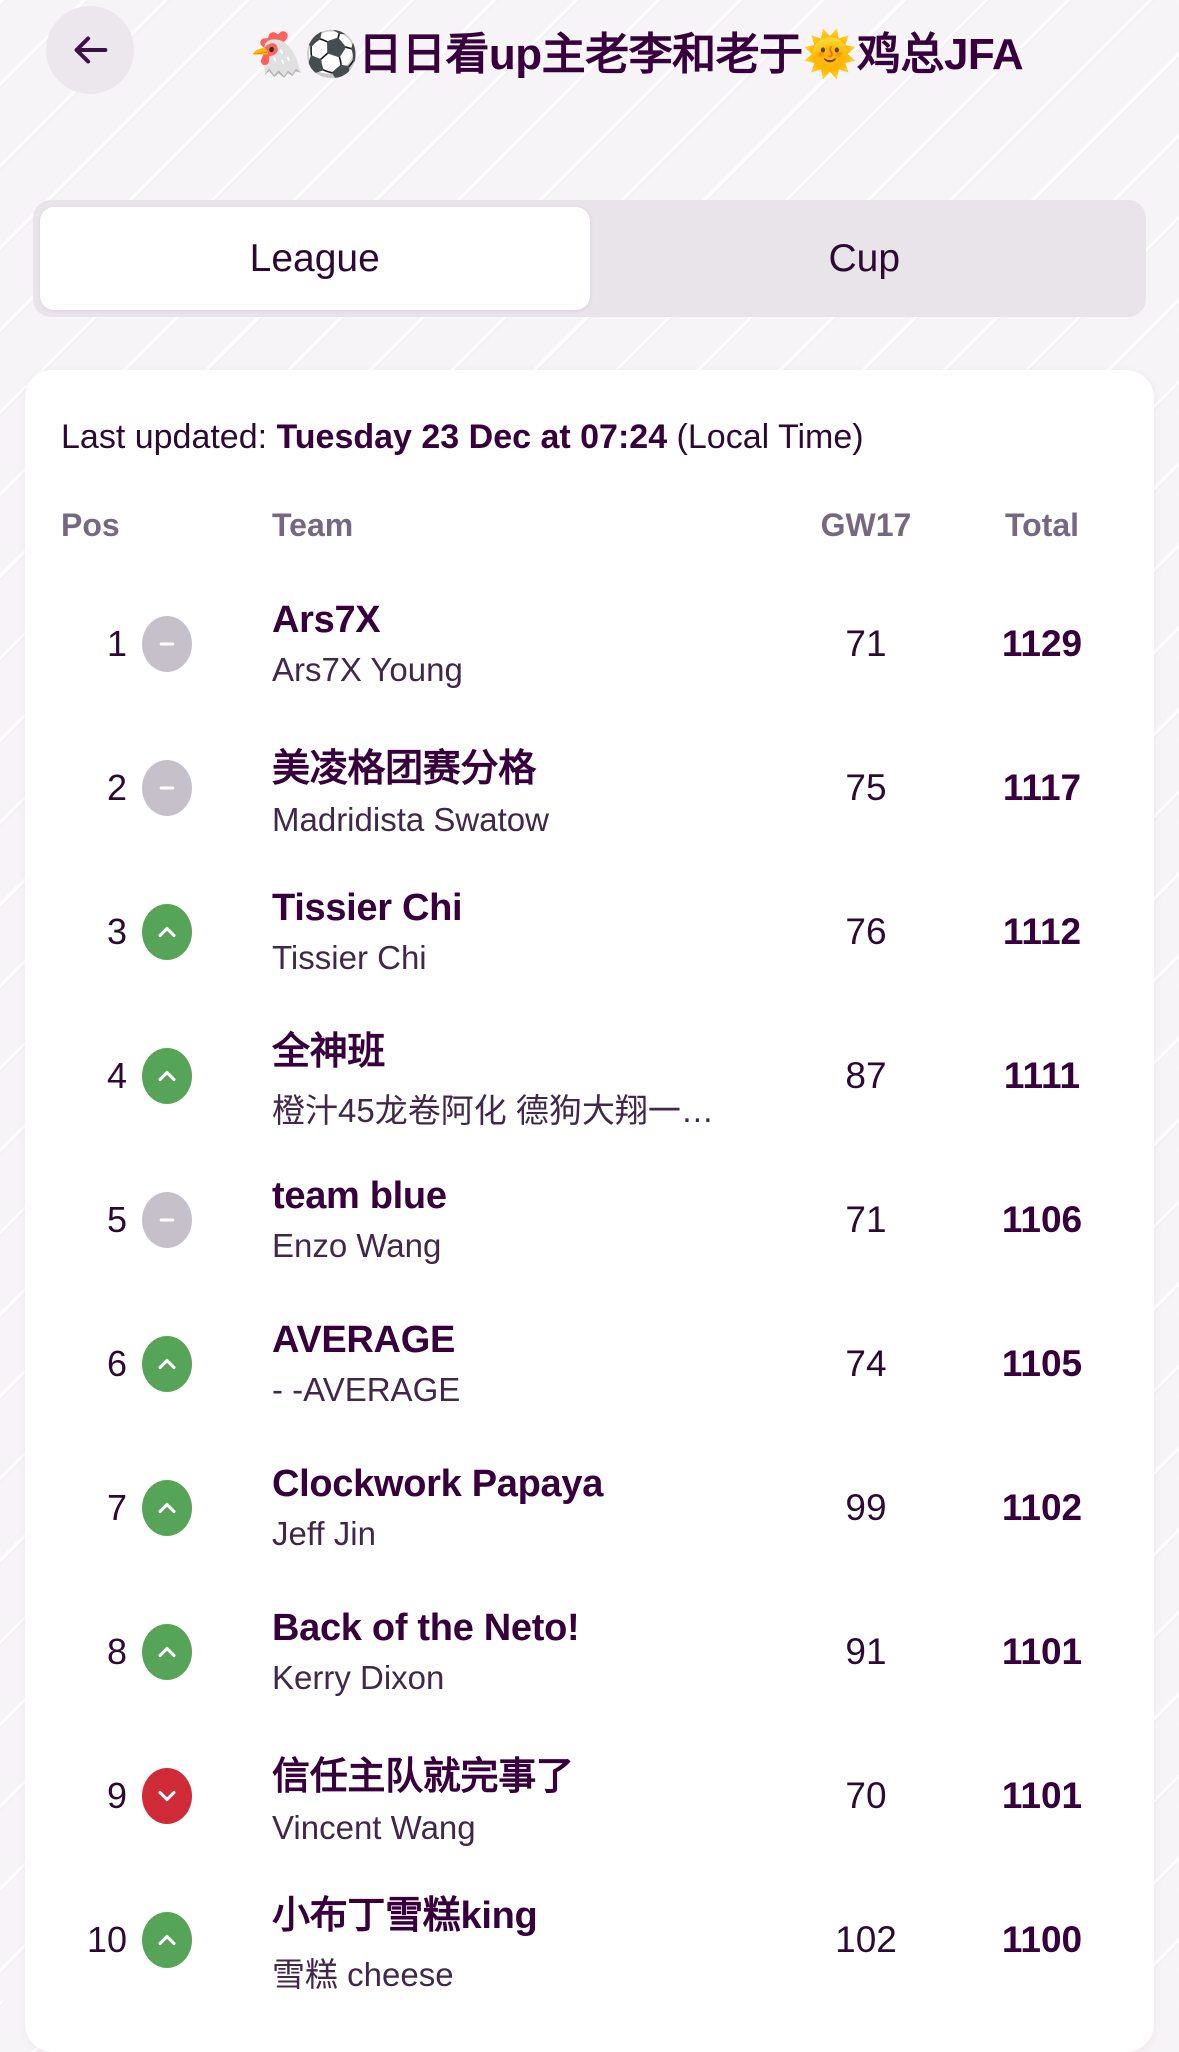  I want to click on team-name: Back of the Neto!, so click(426, 1628).